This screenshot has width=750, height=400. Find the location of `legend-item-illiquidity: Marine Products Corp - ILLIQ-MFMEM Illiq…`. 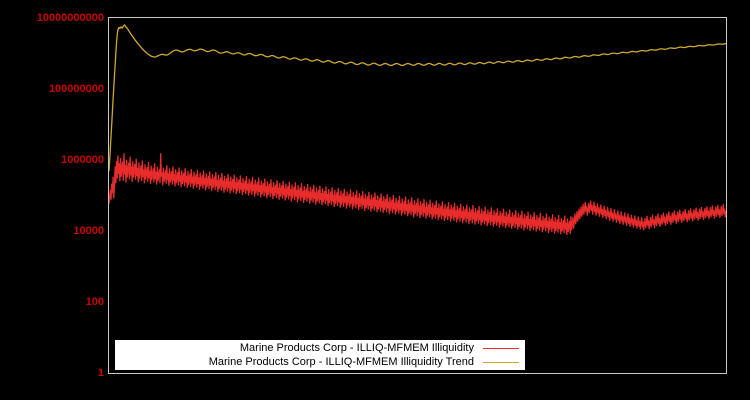

legend-item-illiquidity: Marine Products Corp - ILLIQ-MFMEM Illiq… is located at coordinates (320, 348).